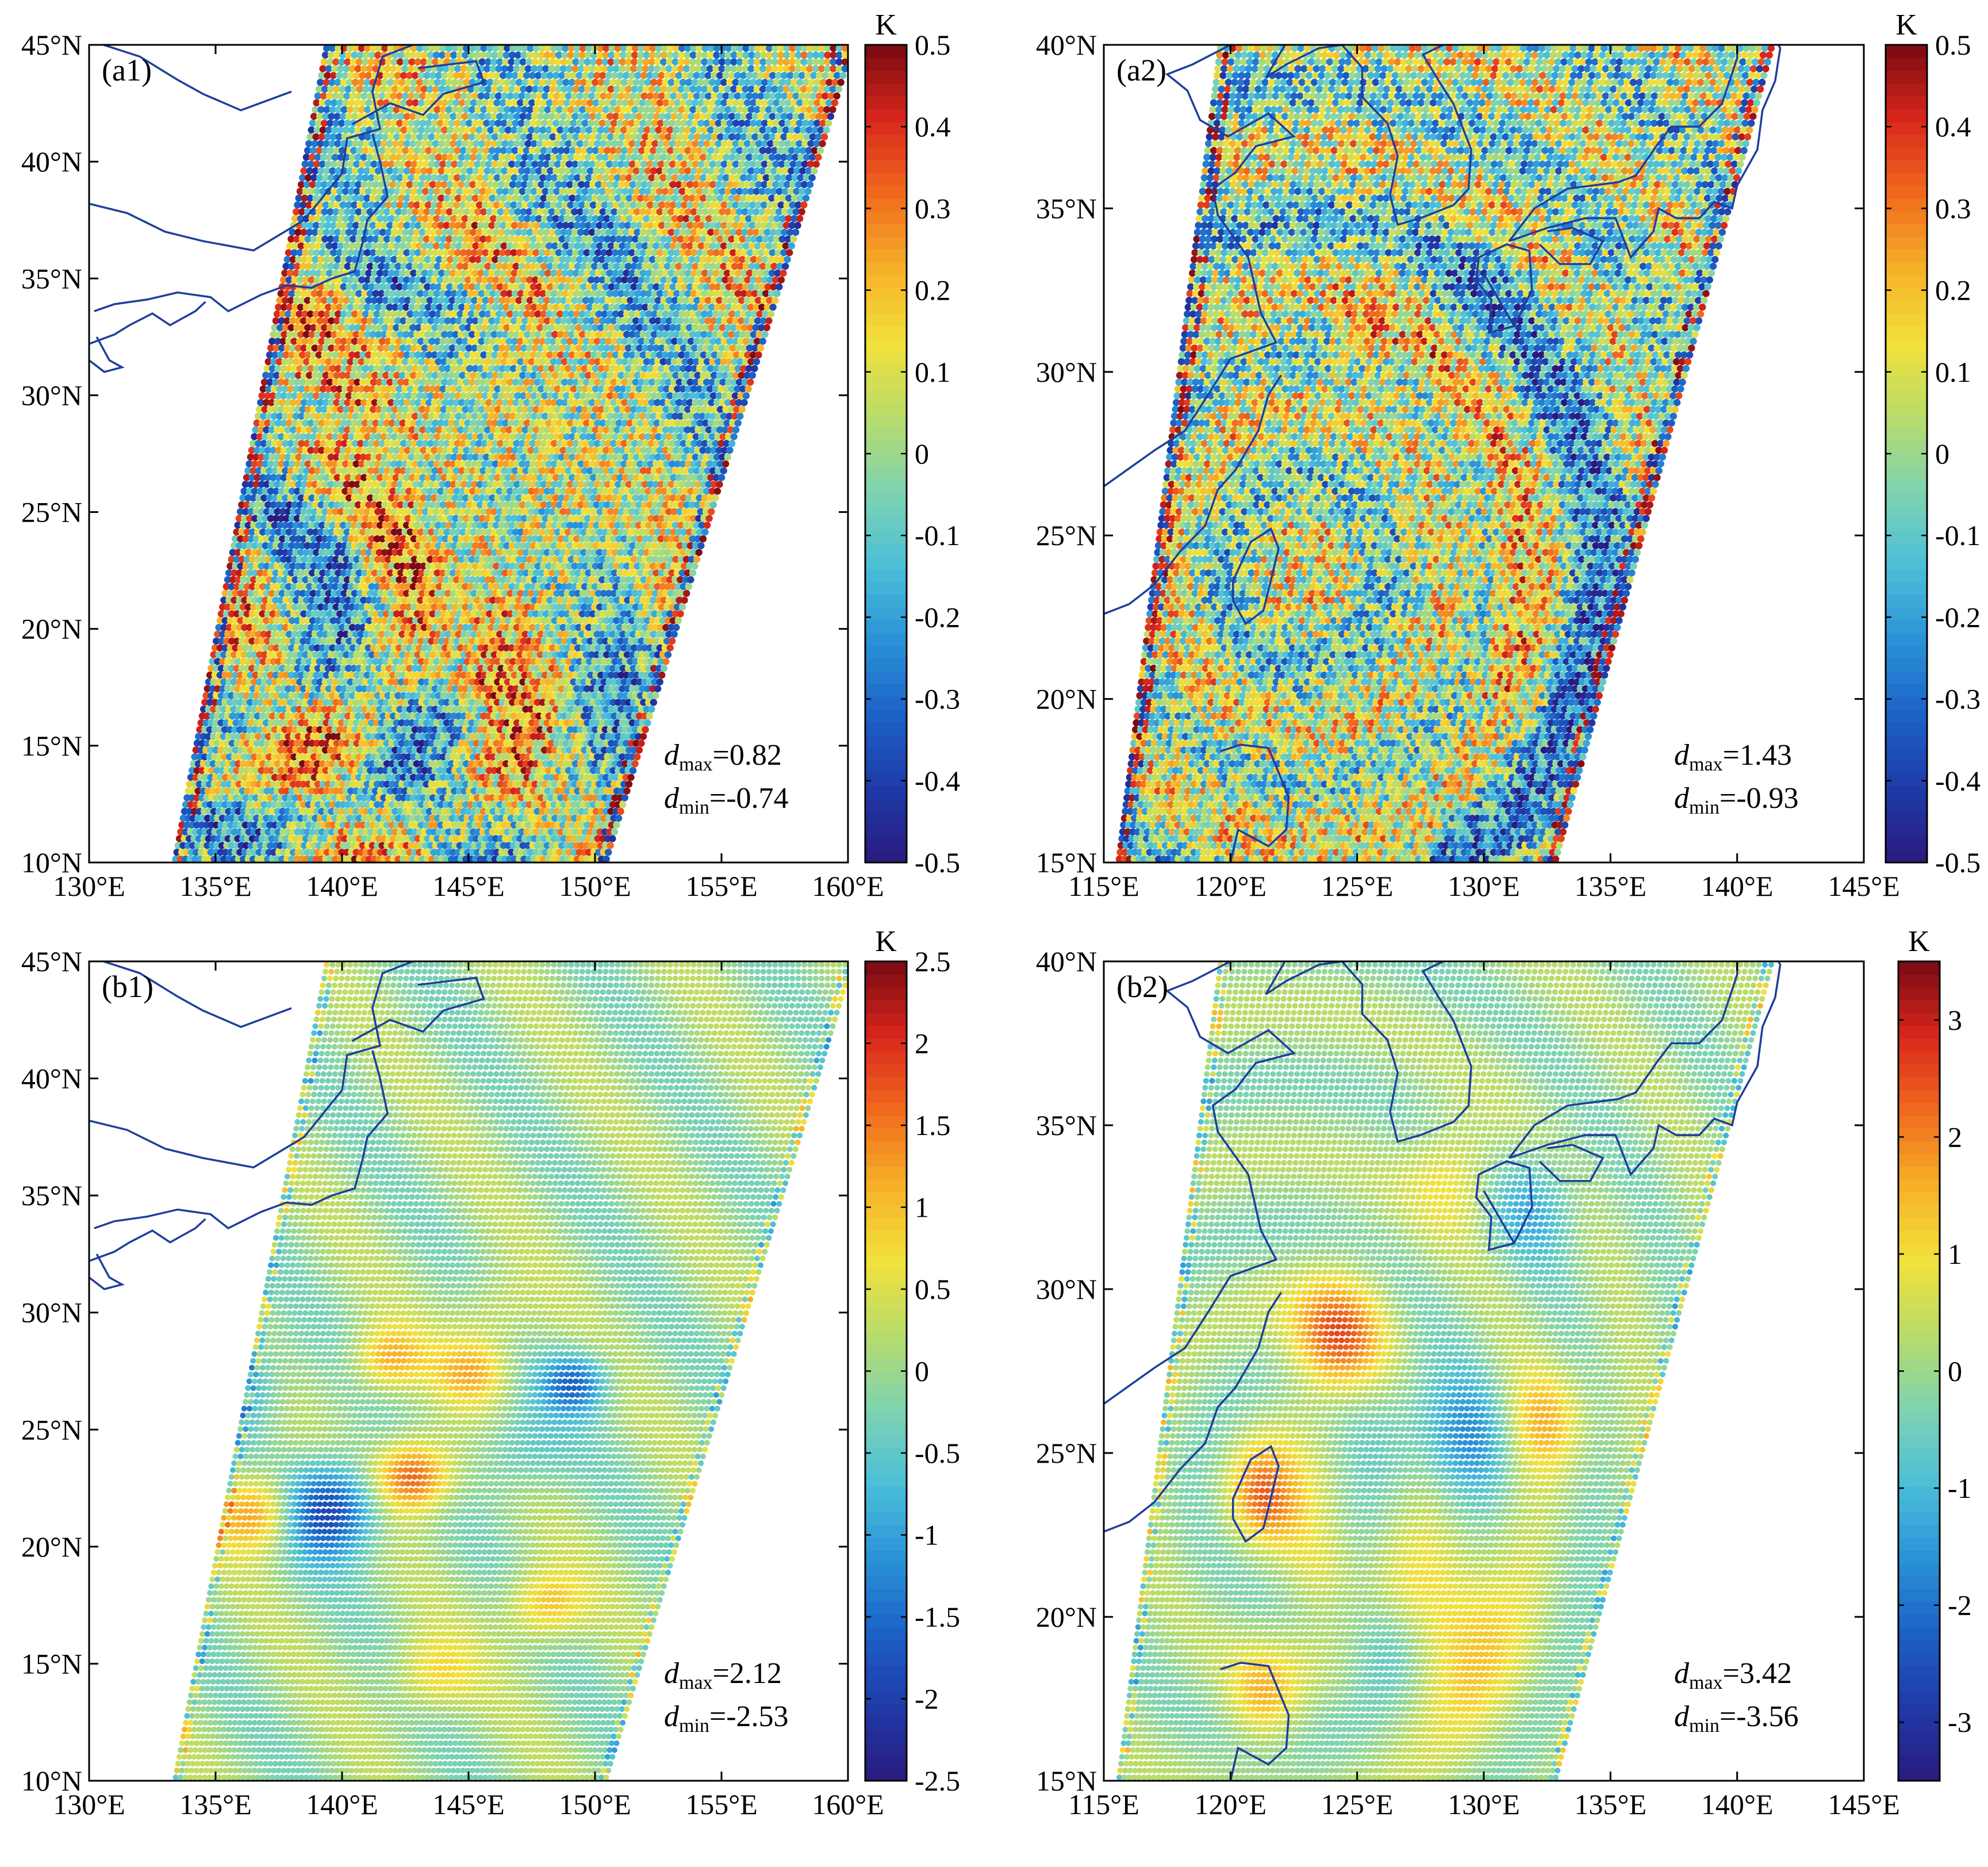 The height and width of the screenshot is (1867, 1988). What do you see at coordinates (1955, 1020) in the screenshot?
I see `colorbar-tick-label: 3` at bounding box center [1955, 1020].